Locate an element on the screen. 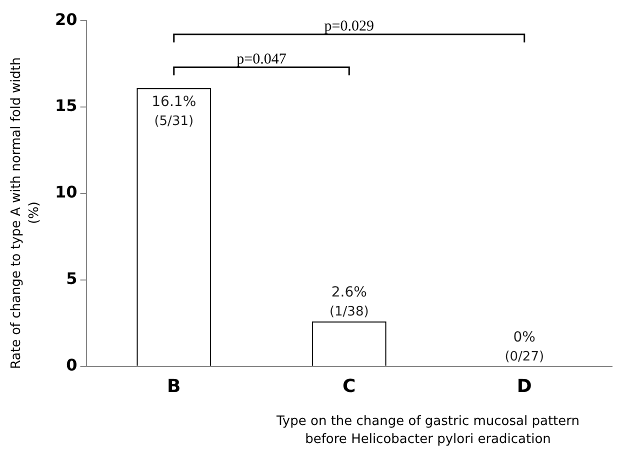  y-tick-label: 15 is located at coordinates (66, 106).